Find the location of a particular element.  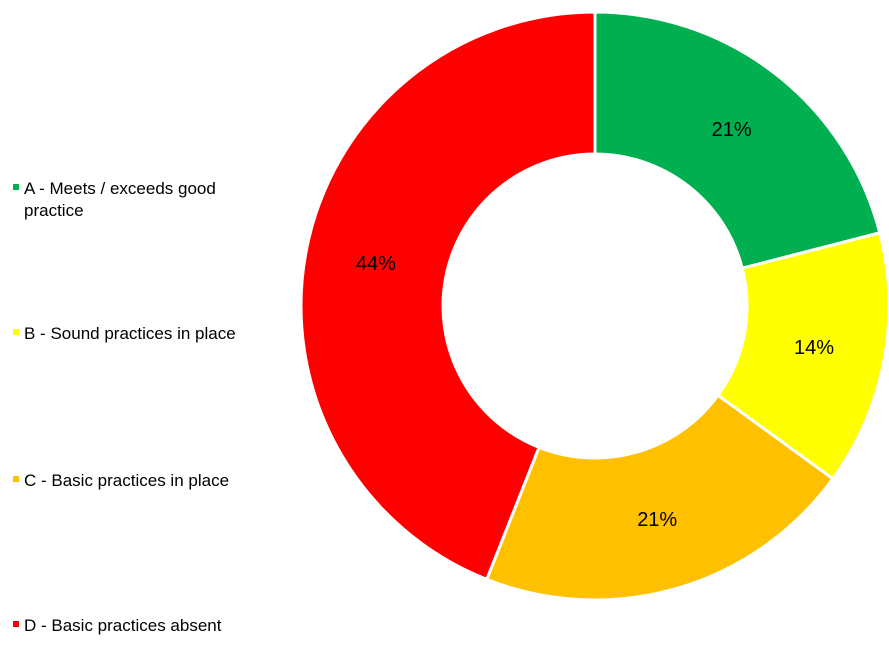

slice-label-c: 21% is located at coordinates (657, 520).